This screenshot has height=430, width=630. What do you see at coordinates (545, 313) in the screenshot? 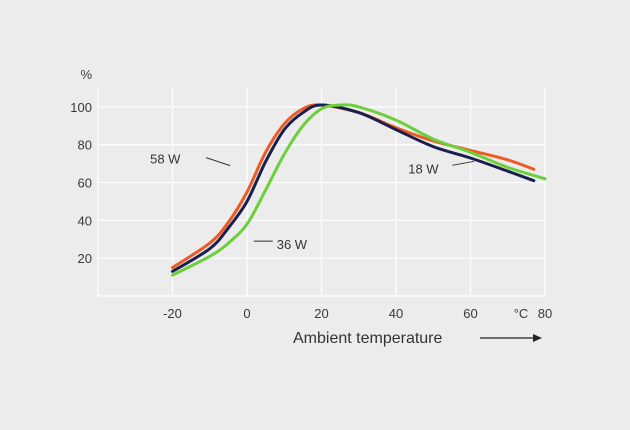
I see `x-tick-label: 80` at bounding box center [545, 313].